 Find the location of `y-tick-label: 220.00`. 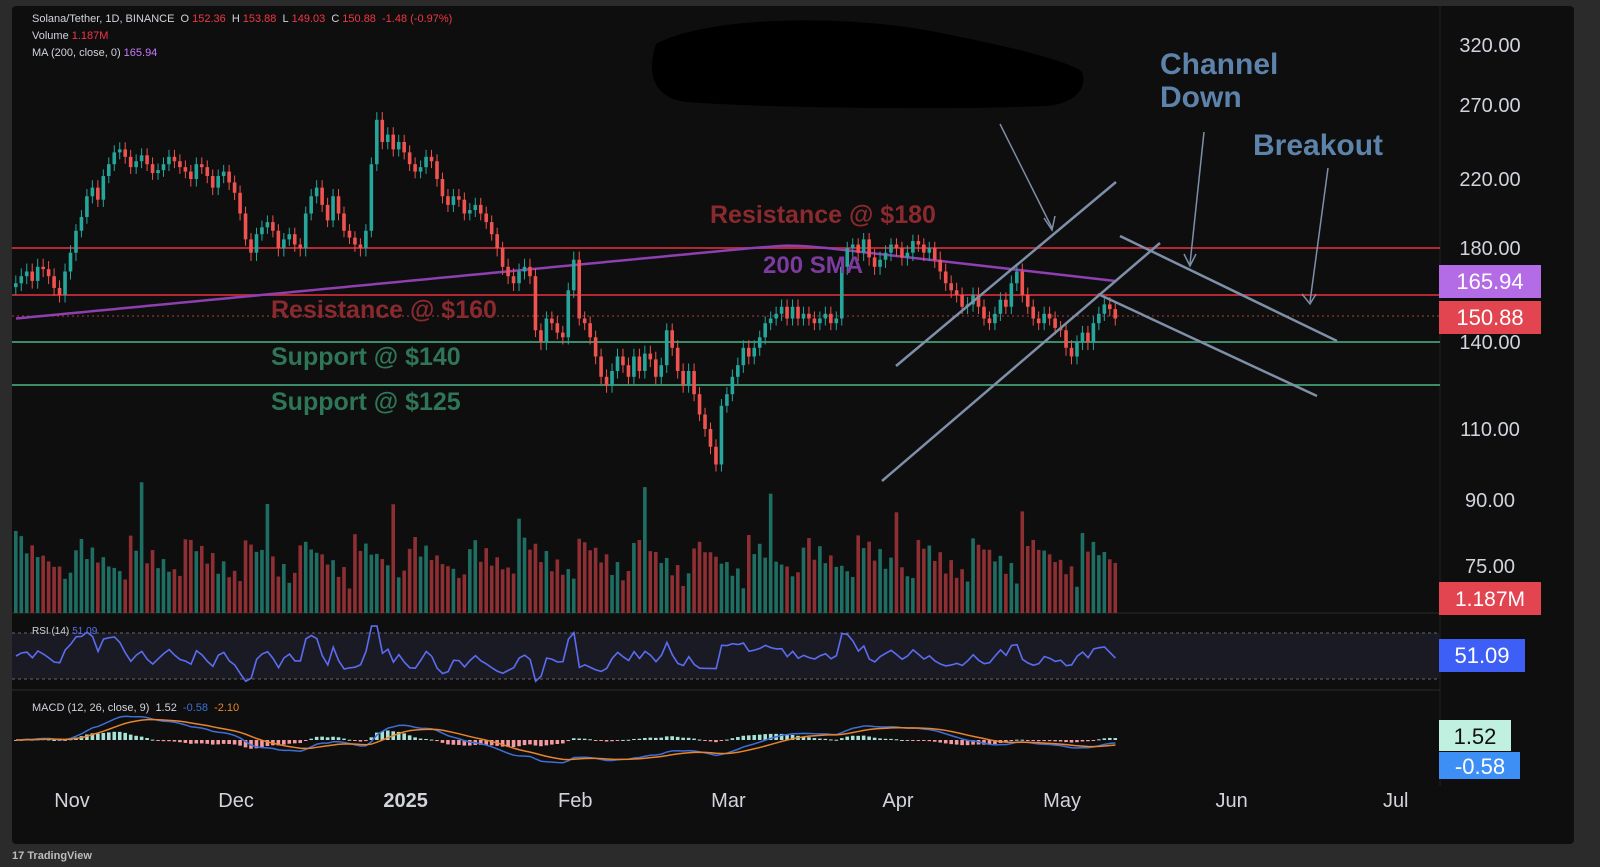

y-tick-label: 220.00 is located at coordinates (1489, 180).